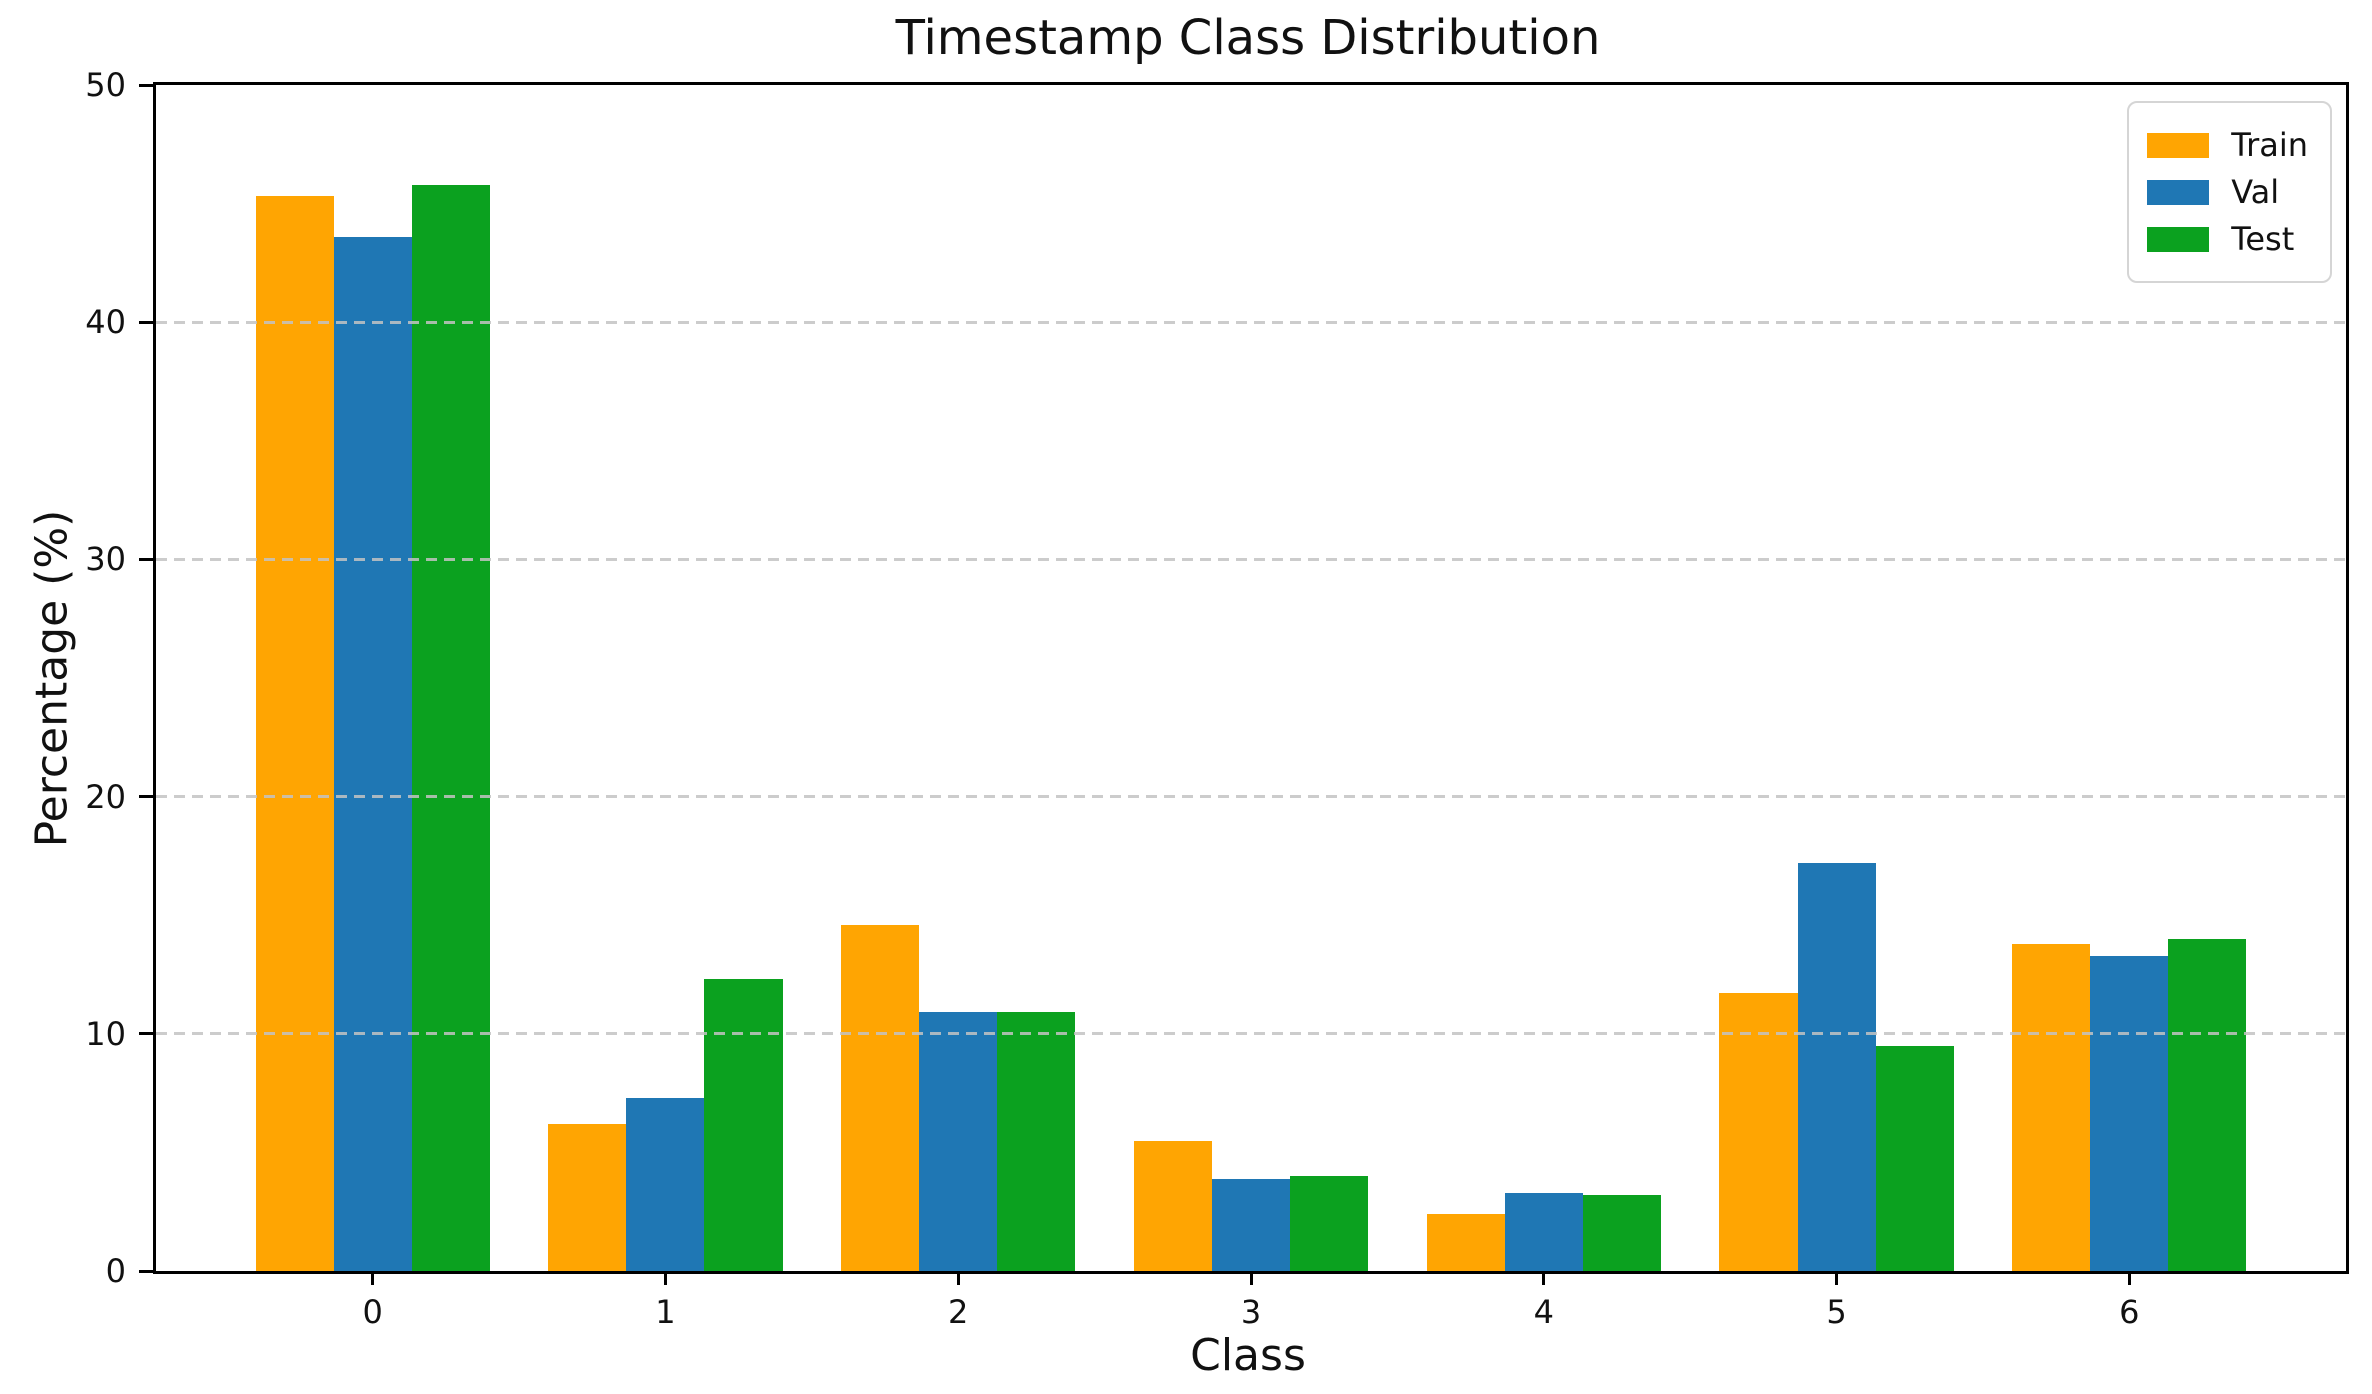 The height and width of the screenshot is (1394, 2372). What do you see at coordinates (105, 85) in the screenshot?
I see `y-tick-label-50: 50` at bounding box center [105, 85].